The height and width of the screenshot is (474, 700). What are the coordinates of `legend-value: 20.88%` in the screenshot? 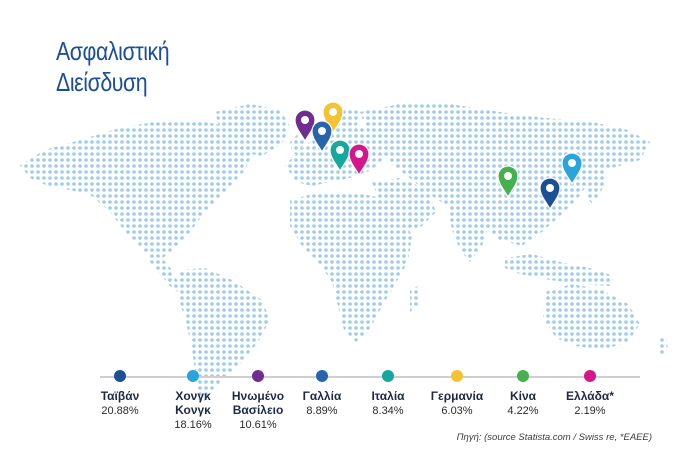 It's located at (120, 411).